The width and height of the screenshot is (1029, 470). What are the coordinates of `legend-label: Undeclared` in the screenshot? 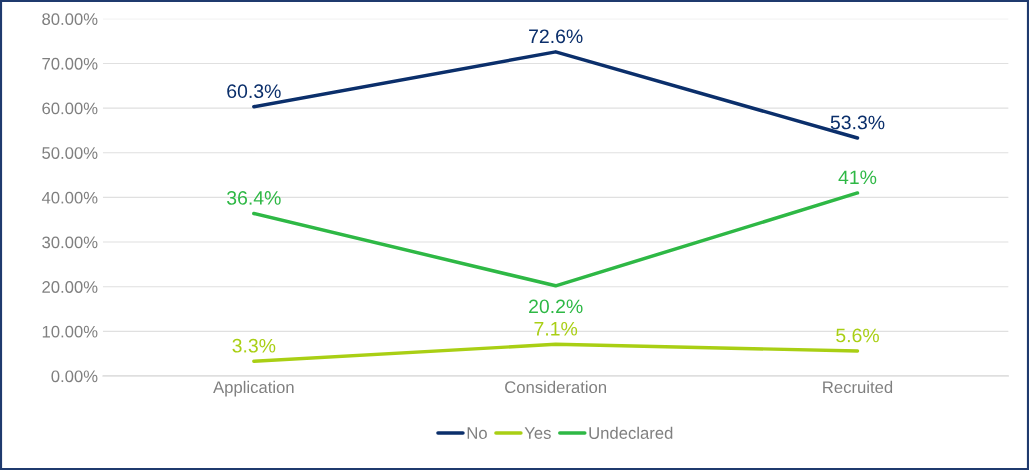 It's located at (631, 432).